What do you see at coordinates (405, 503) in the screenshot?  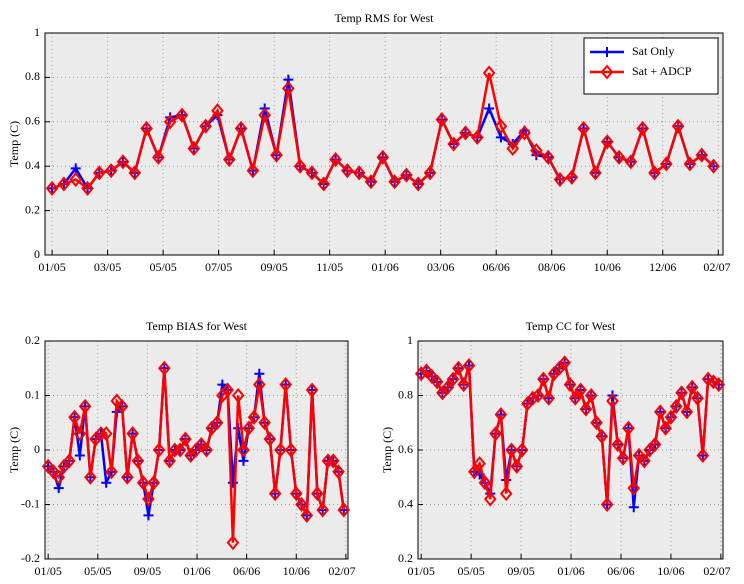 I see `y-tick-label: 0.4` at bounding box center [405, 503].